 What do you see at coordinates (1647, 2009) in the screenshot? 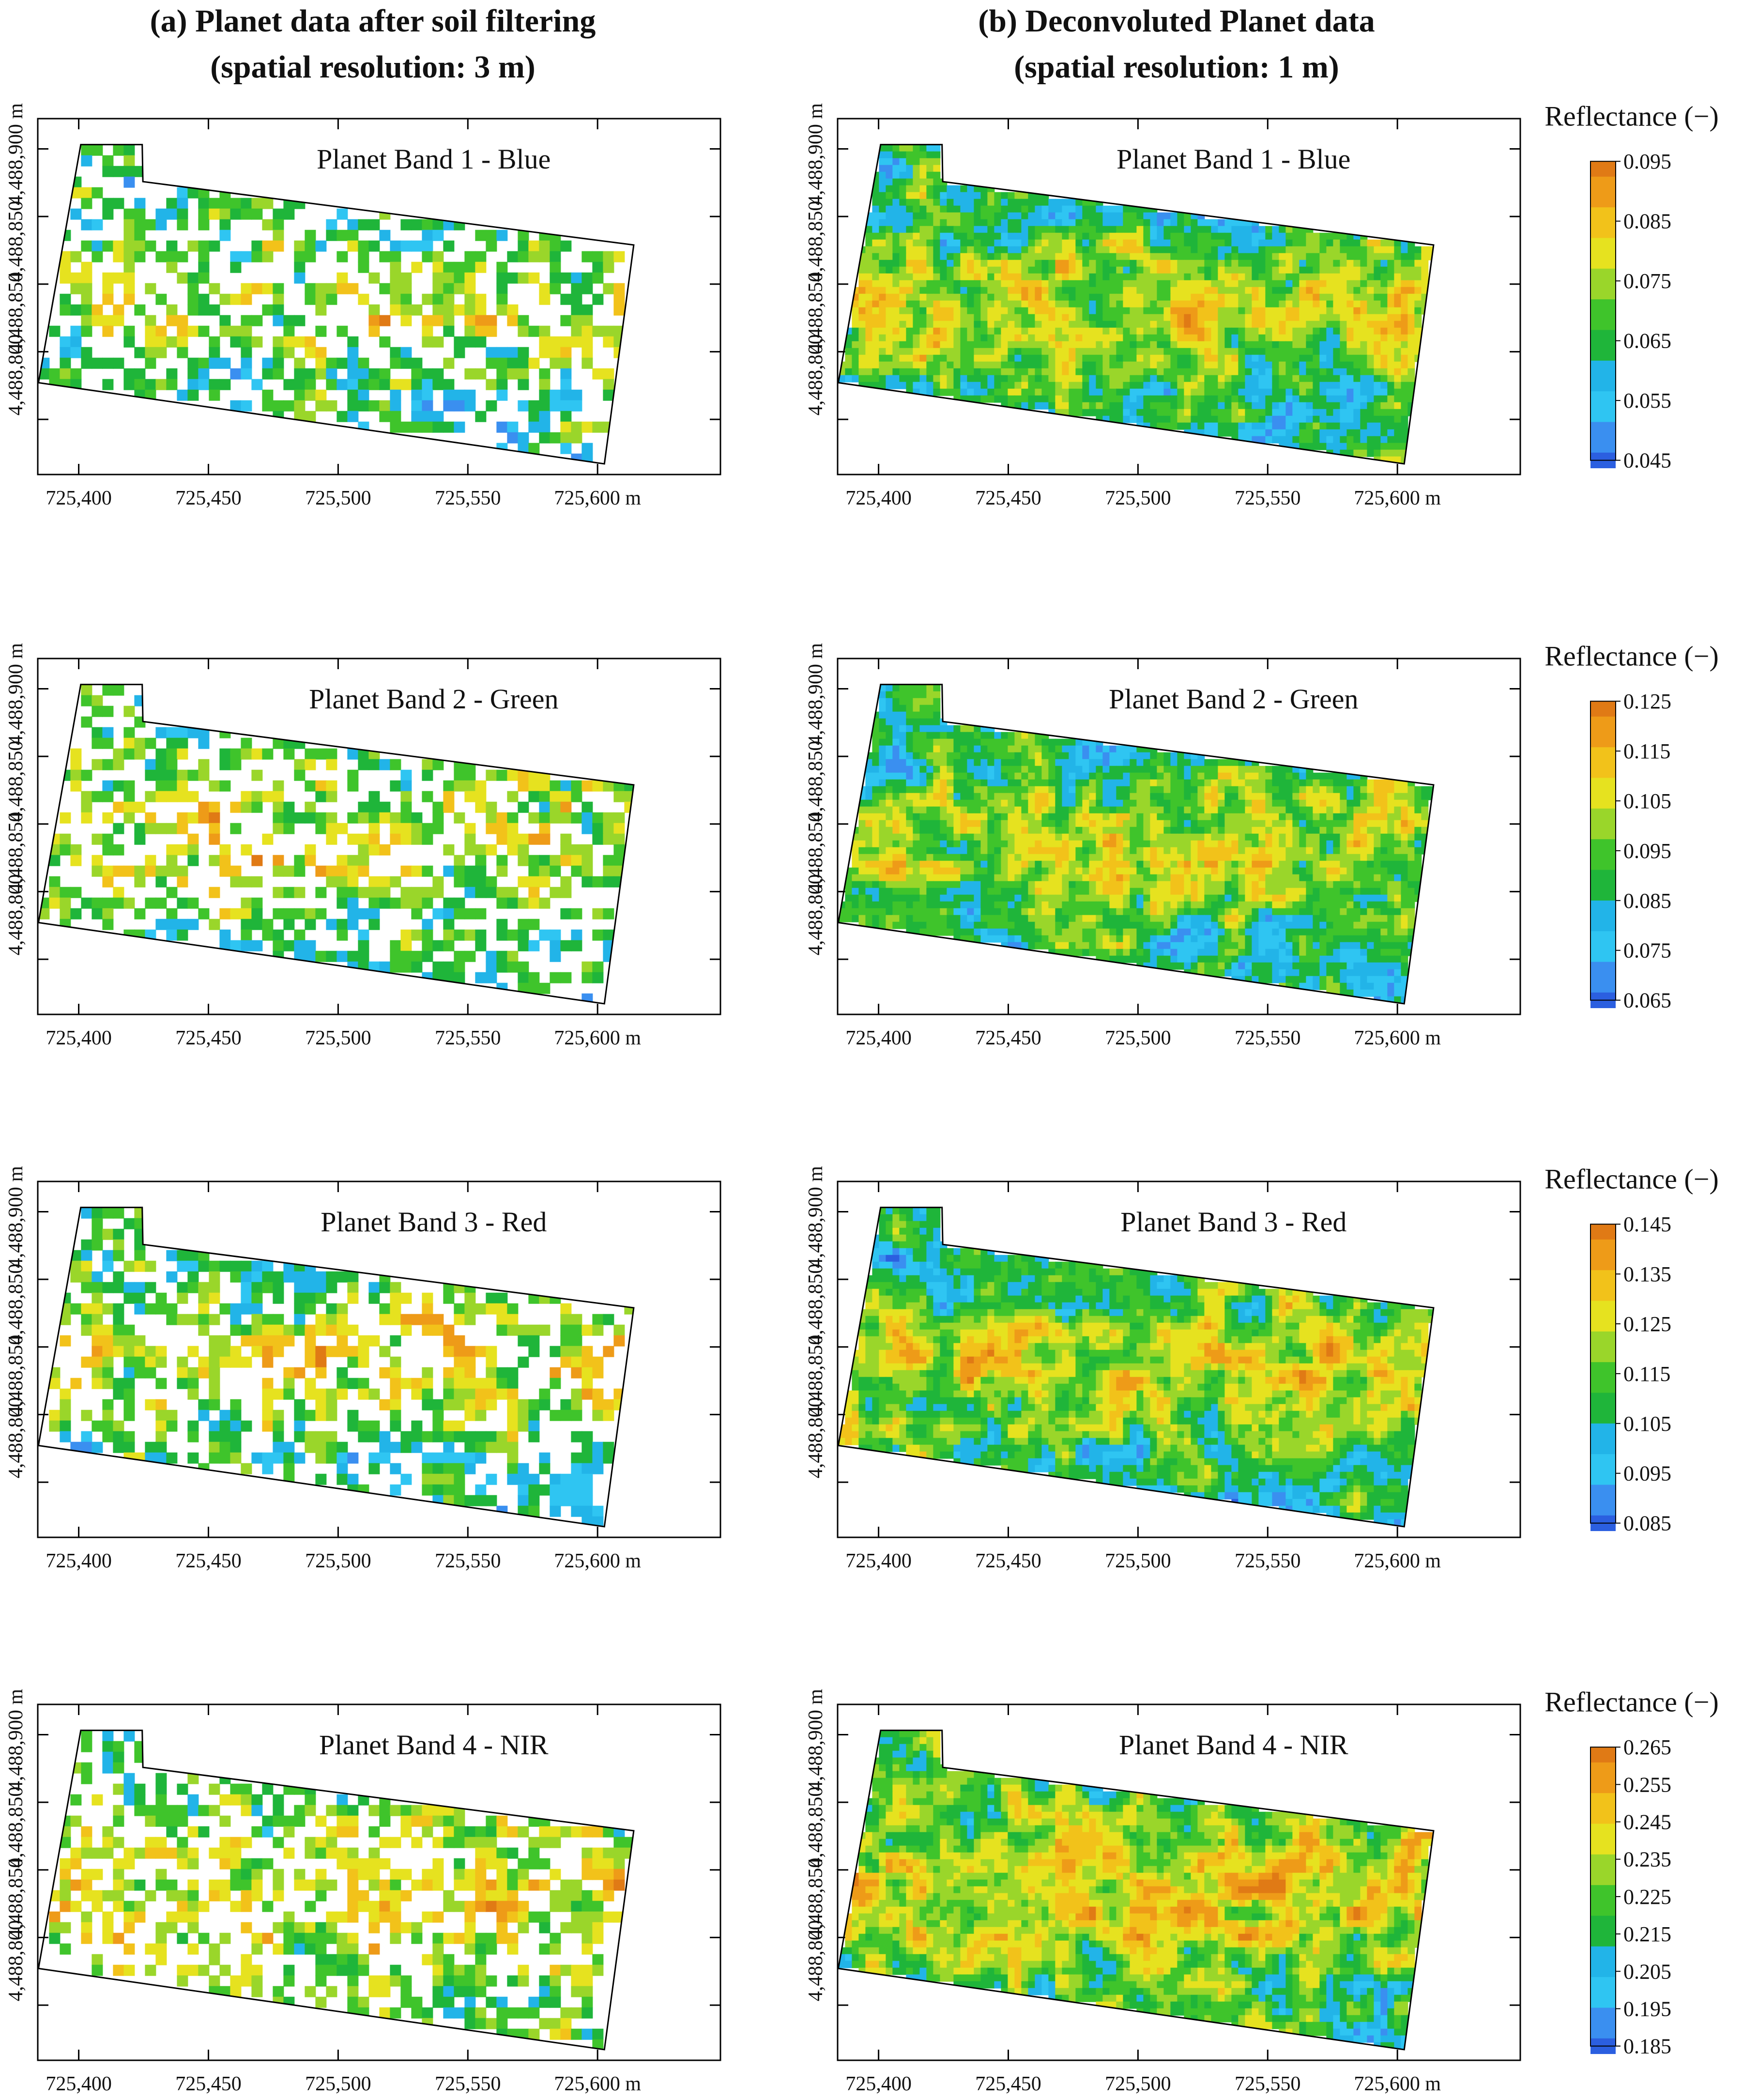
I see `legend-label: 0.195` at bounding box center [1647, 2009].